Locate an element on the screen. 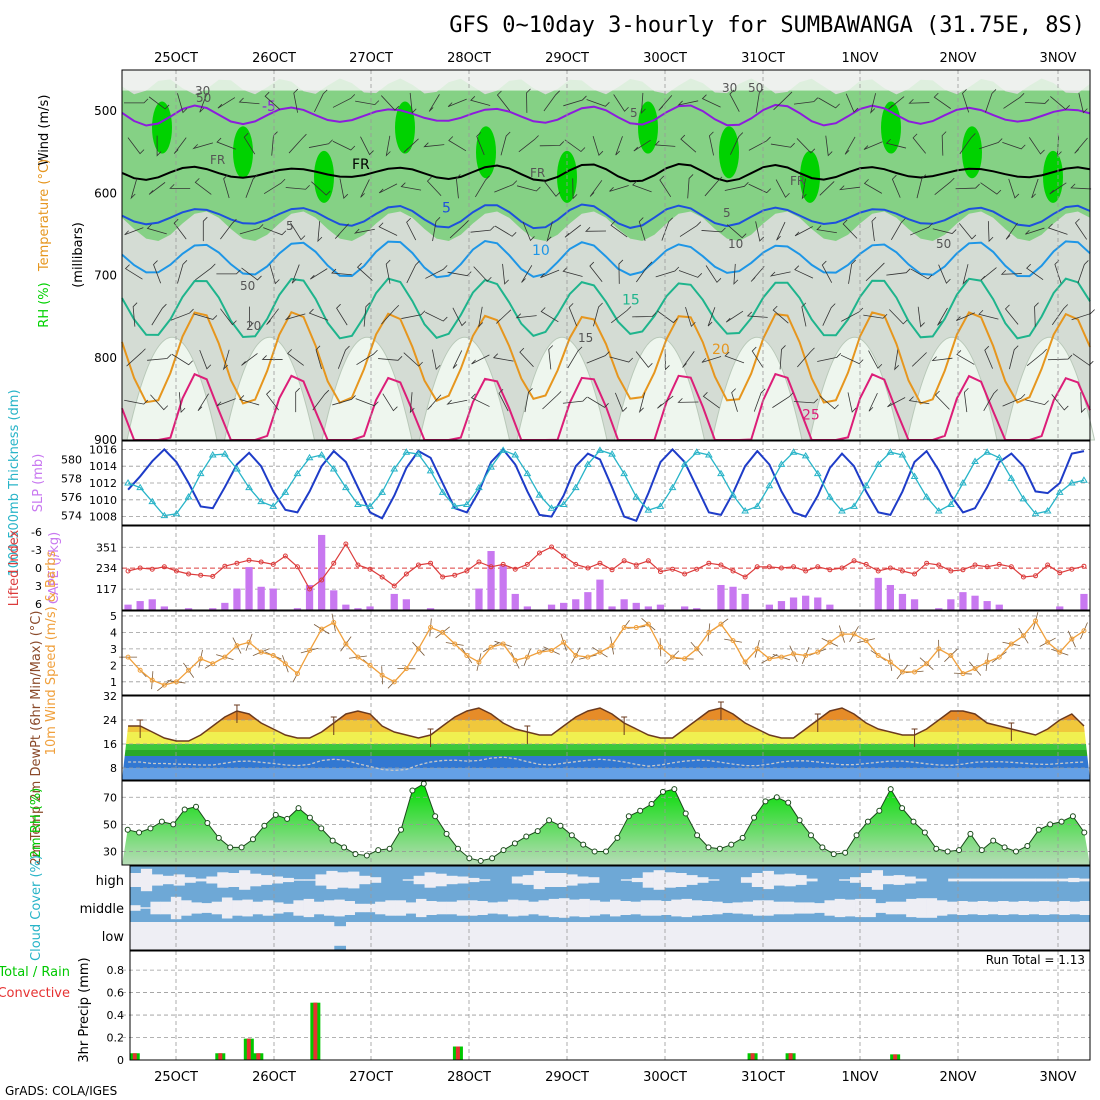 The image size is (1100, 1100). footer-credit: GrADS: COLA/IGES is located at coordinates (61, 1091).